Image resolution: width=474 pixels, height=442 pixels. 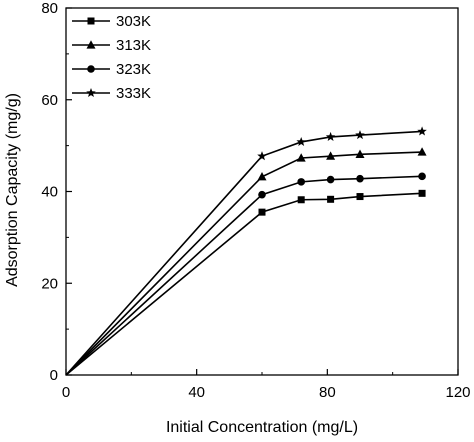 I want to click on legend-label: 323K, so click(x=133, y=69).